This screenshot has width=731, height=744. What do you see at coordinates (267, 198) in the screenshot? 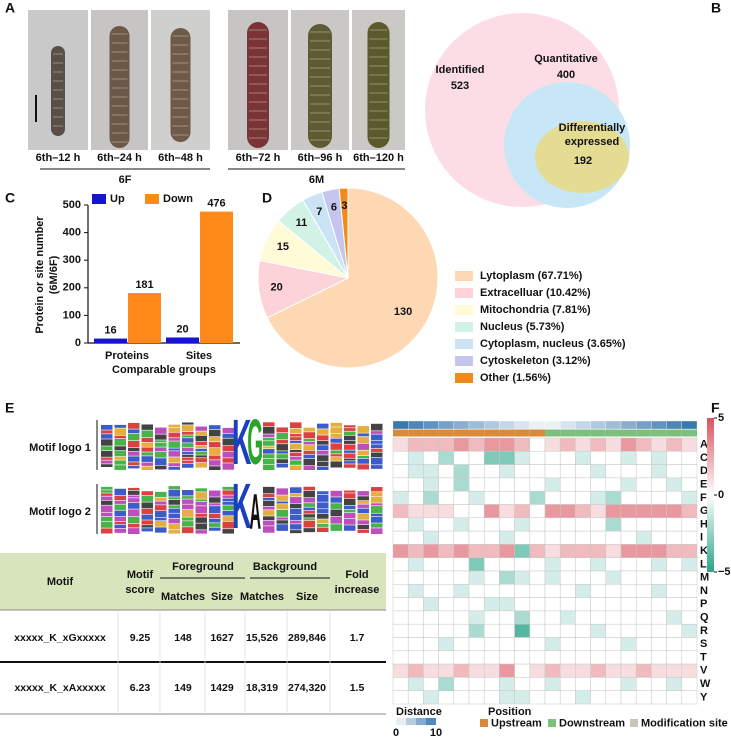
I see `panel-label: D` at bounding box center [267, 198].